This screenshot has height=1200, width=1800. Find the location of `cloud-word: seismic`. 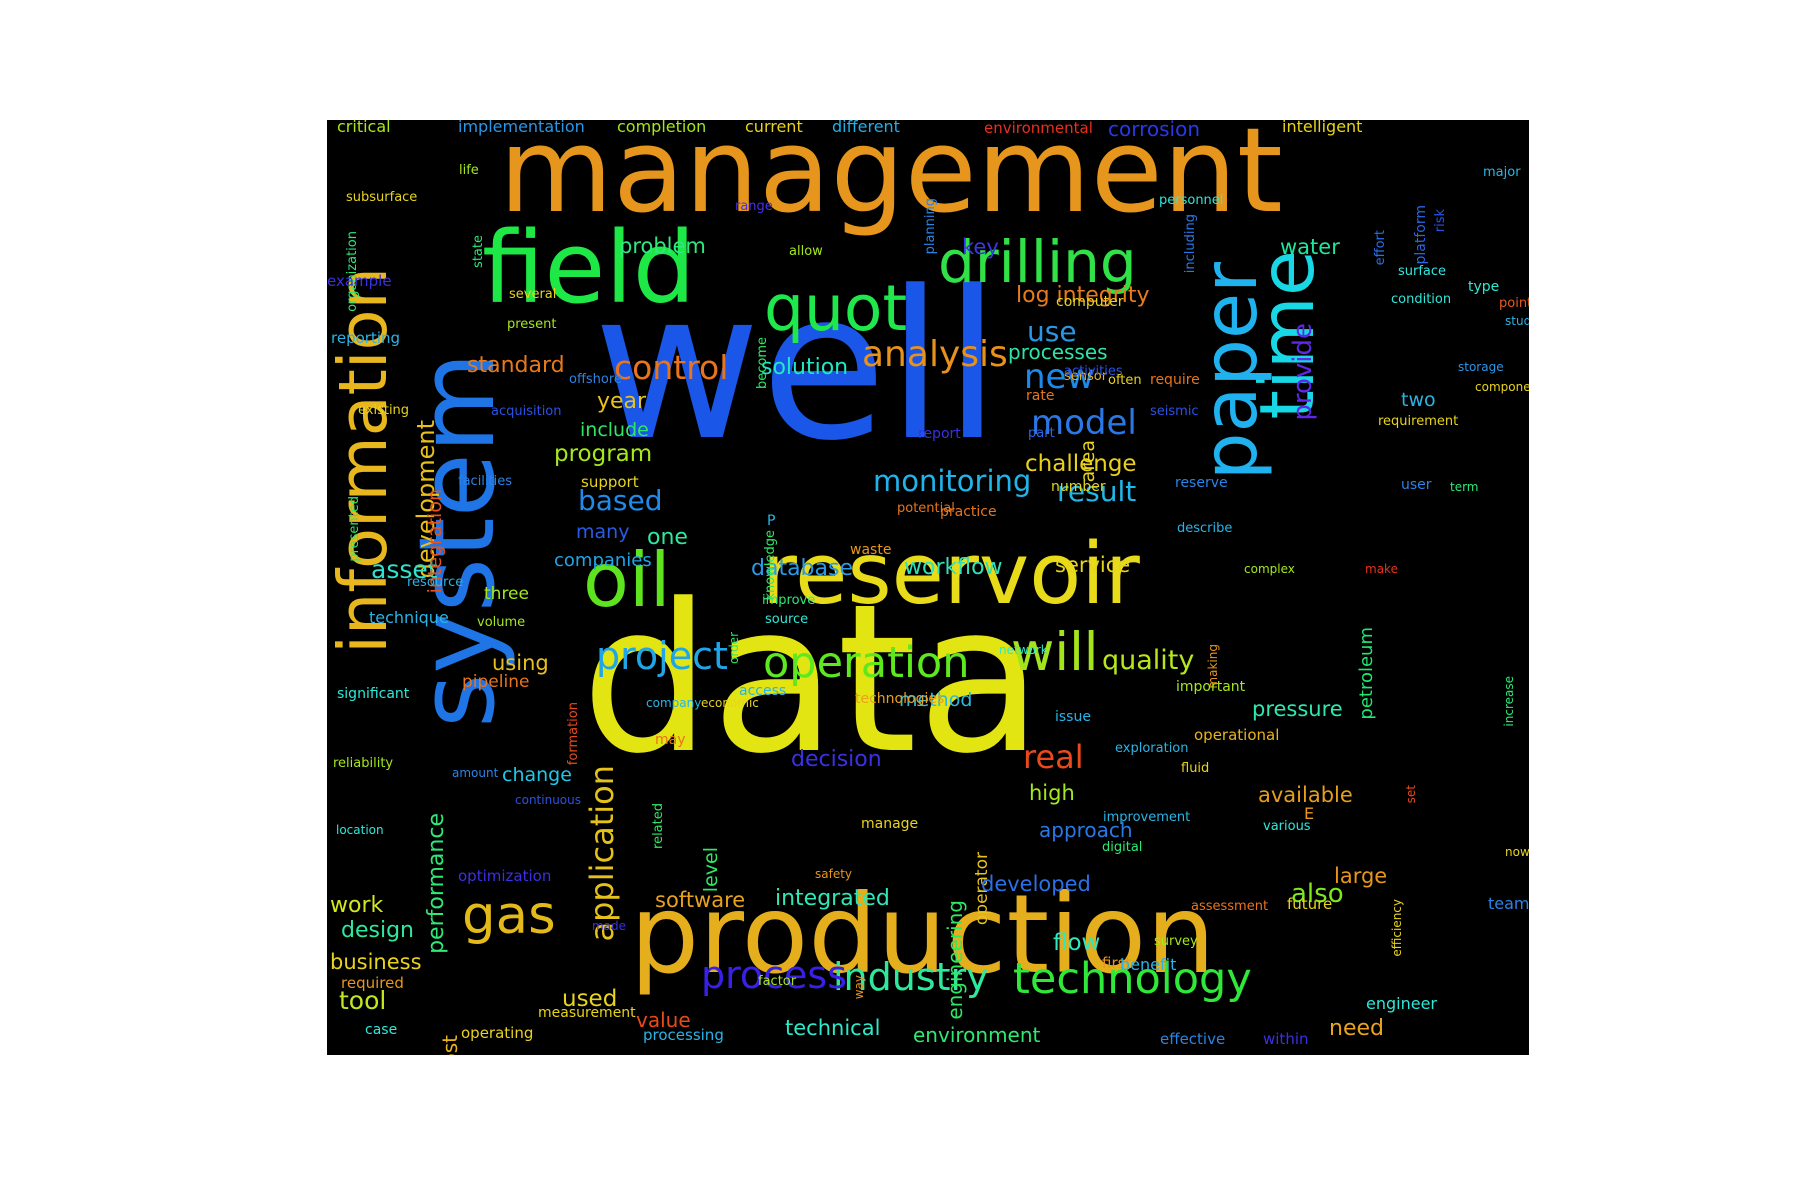

cloud-word: seismic is located at coordinates (1174, 411).